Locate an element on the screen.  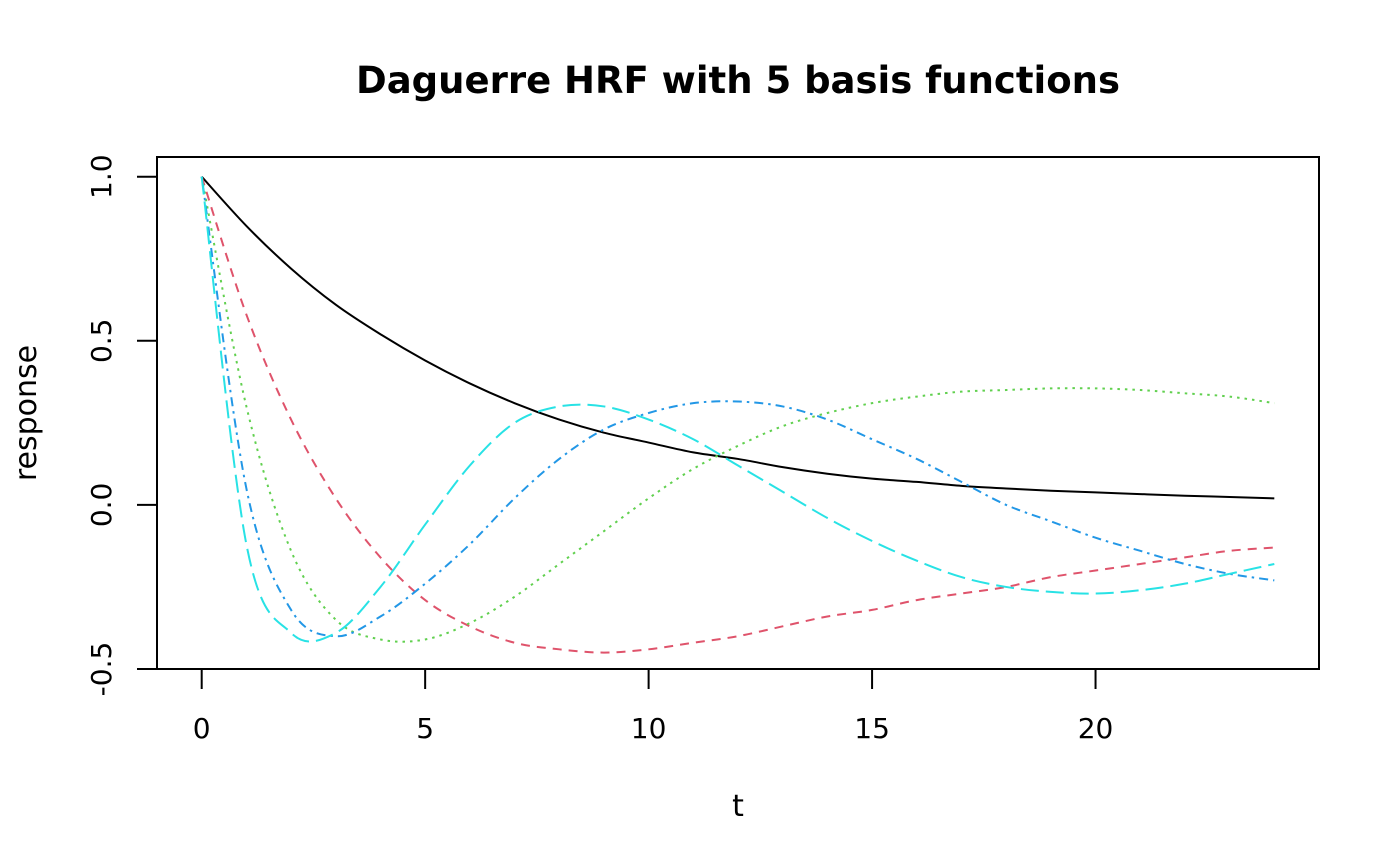
x-tick-label: 5 is located at coordinates (425, 728).